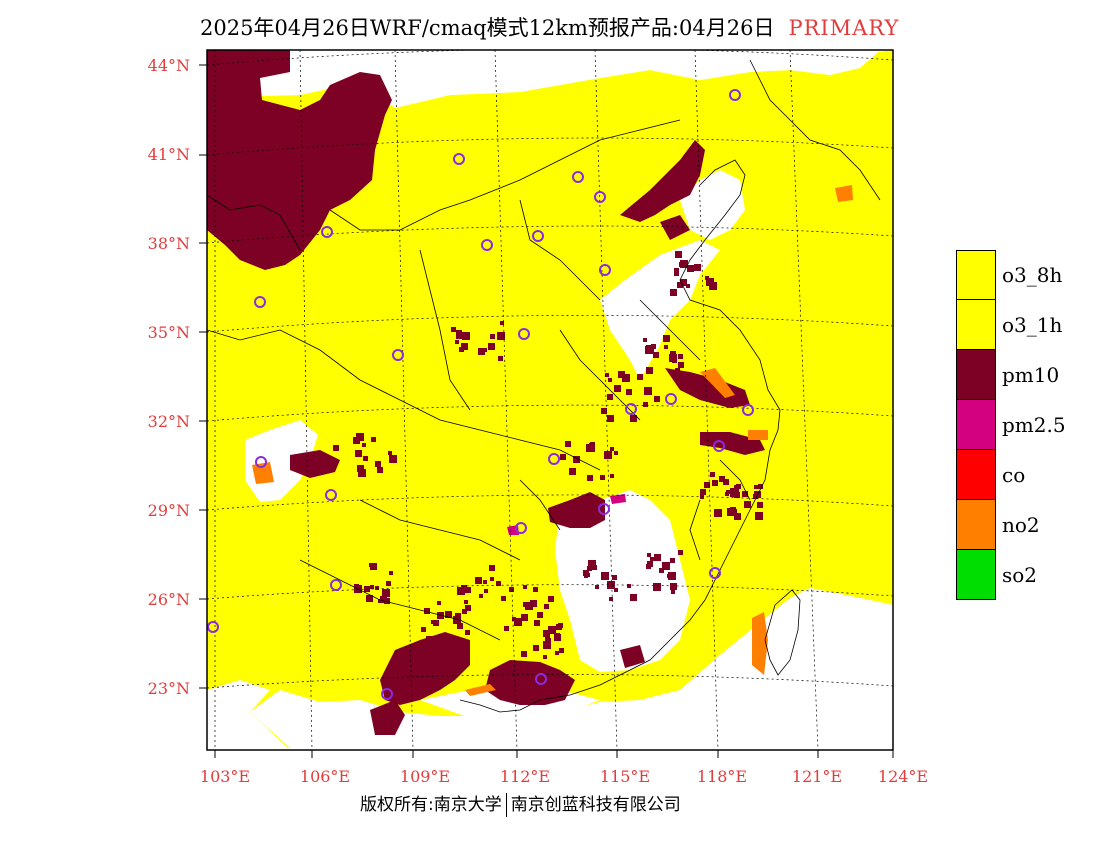 This screenshot has width=1100, height=850. I want to click on province-lines-north, so click(444, 265).